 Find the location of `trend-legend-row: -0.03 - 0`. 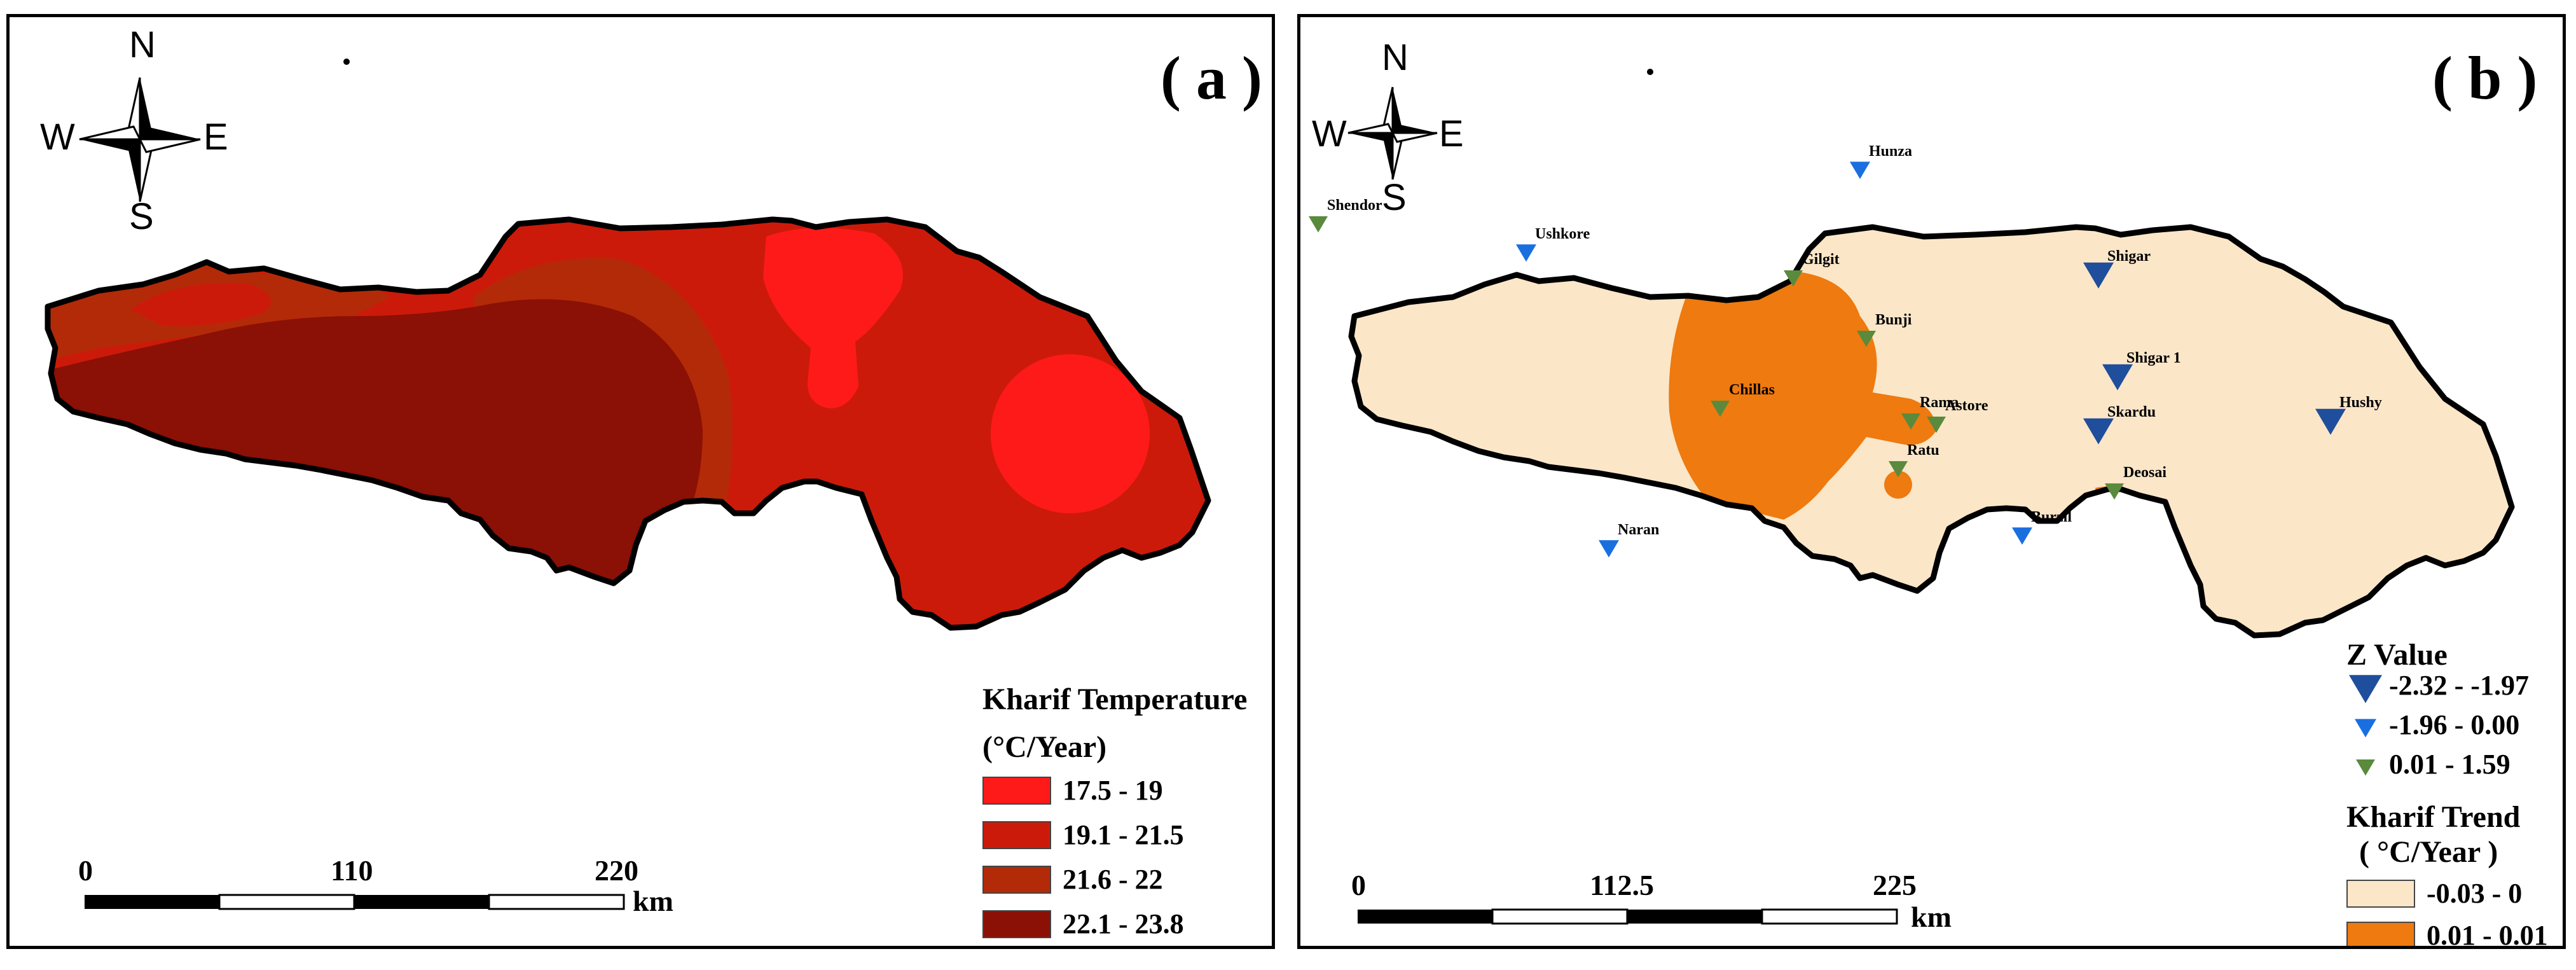

trend-legend-row: -0.03 - 0 is located at coordinates (2434, 893).